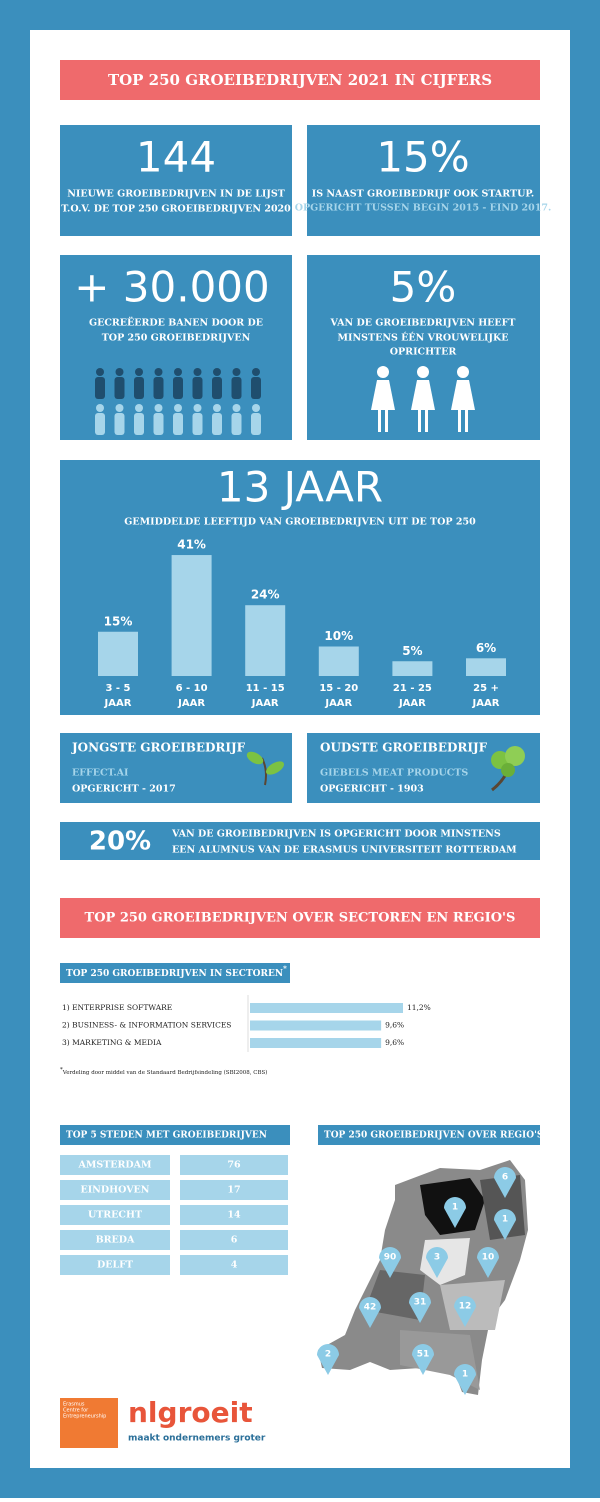 The width and height of the screenshot is (600, 1502). I want to click on tagline: maakt ondernemers groter, so click(197, 1439).